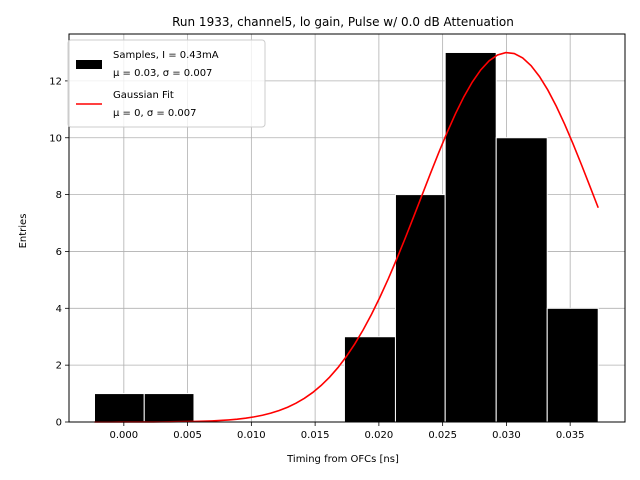 This screenshot has width=640, height=480. What do you see at coordinates (442, 435) in the screenshot?
I see `x-tick-label: 0.025` at bounding box center [442, 435].